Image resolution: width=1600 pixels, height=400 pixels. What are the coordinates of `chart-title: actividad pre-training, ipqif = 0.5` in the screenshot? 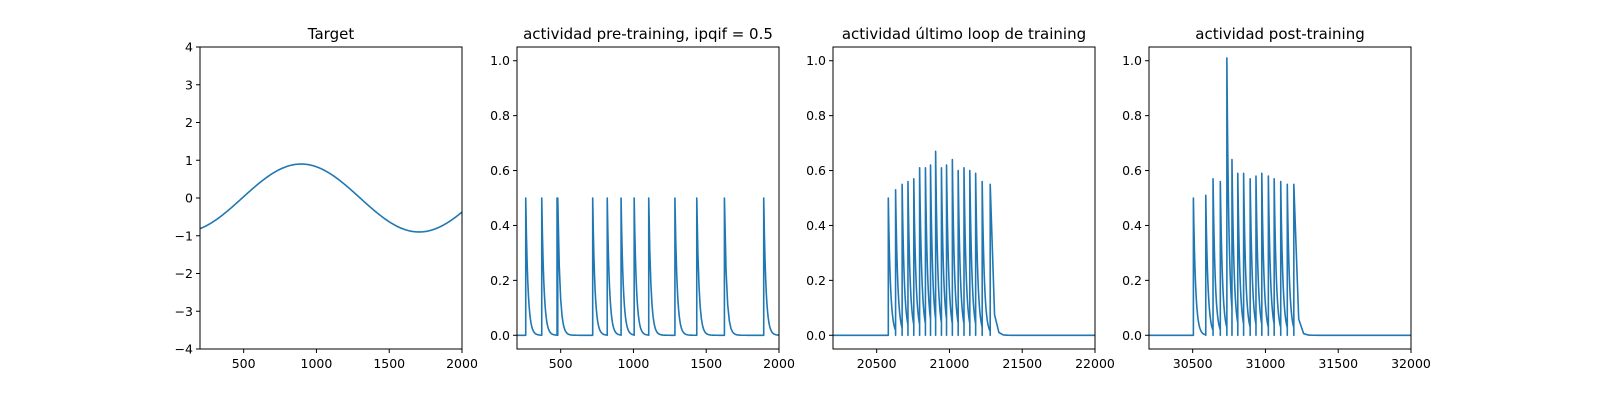 It's located at (648, 34).